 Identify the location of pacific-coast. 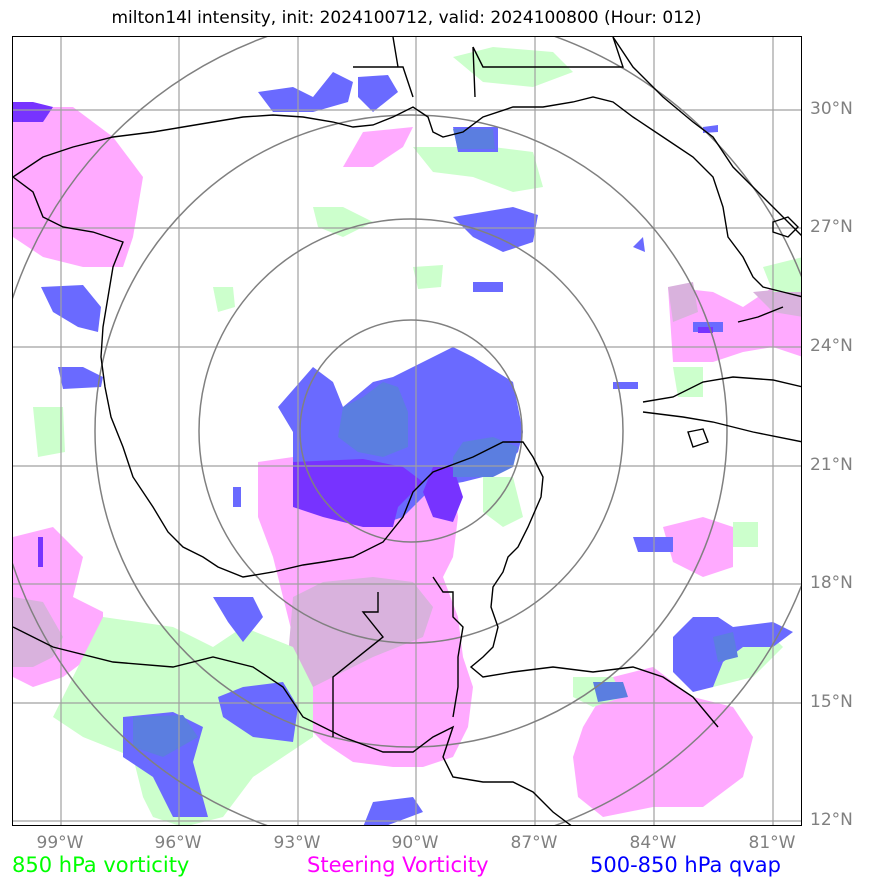
(292, 725).